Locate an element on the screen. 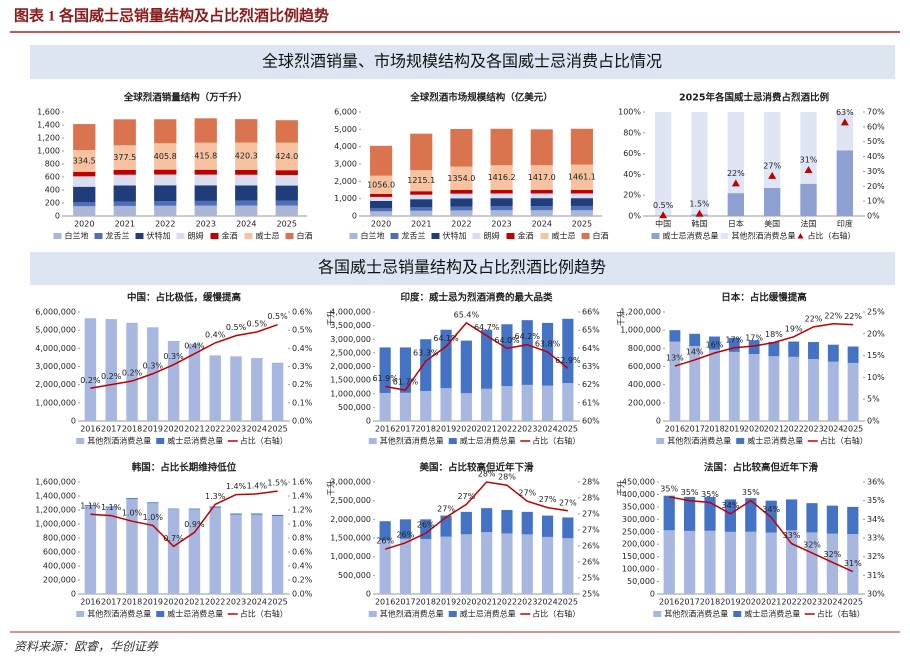 The width and height of the screenshot is (910, 660). line-value-label: 22% is located at coordinates (814, 318).